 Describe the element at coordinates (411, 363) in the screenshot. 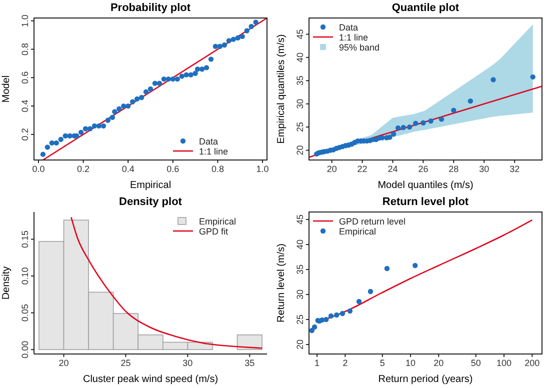

I see `x-tick-label: 10` at that location.